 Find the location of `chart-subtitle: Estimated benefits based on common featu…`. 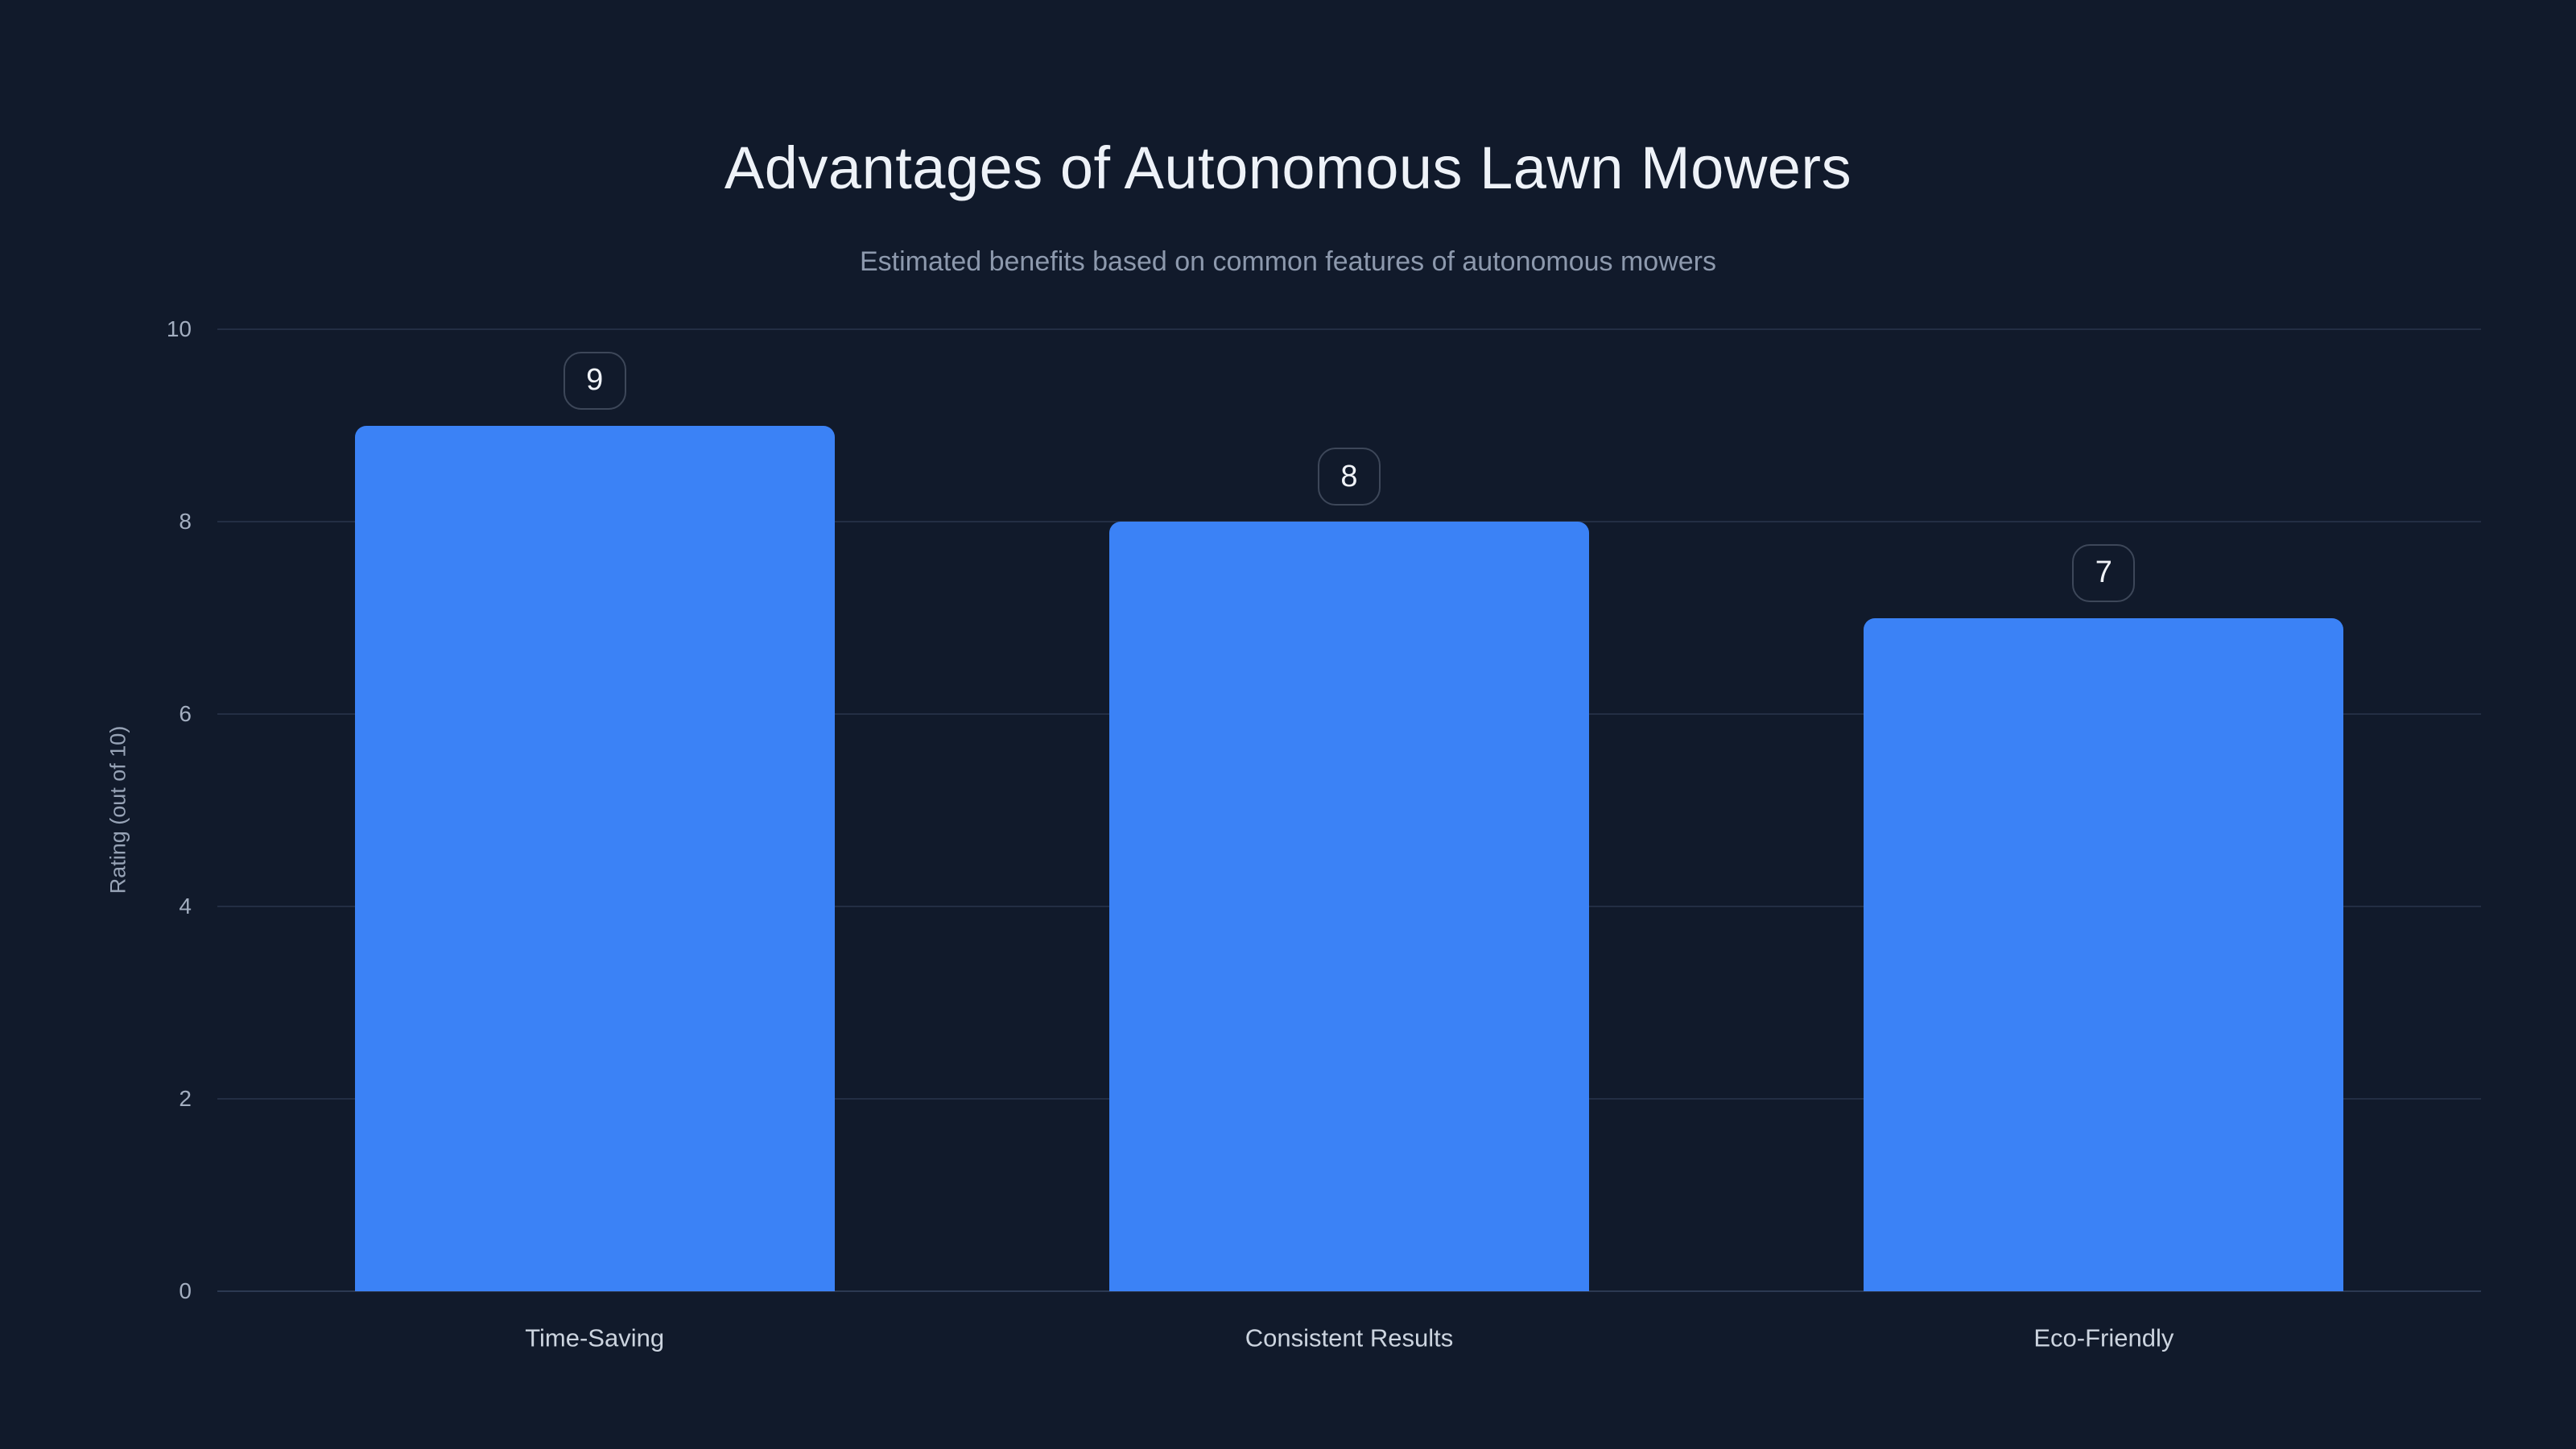

chart-subtitle: Estimated benefits based on common featu… is located at coordinates (1287, 261).